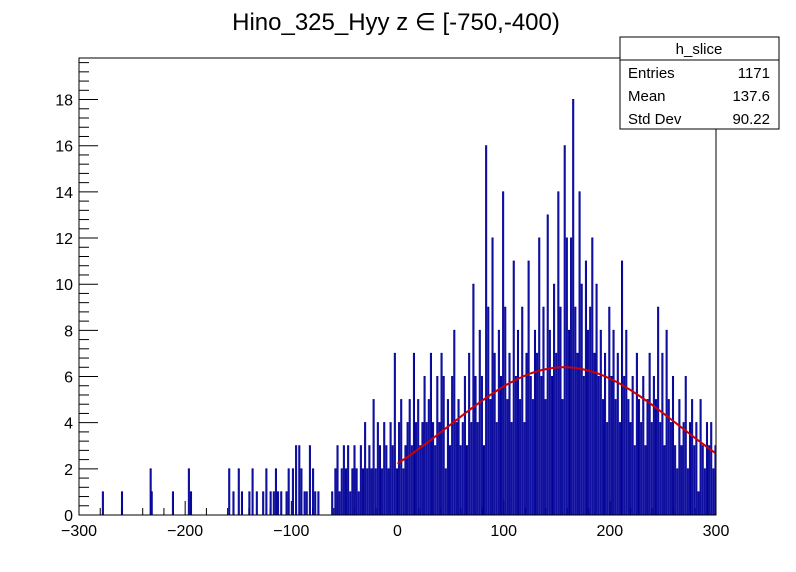  I want to click on stats-box-title: h_slice, so click(699, 49).